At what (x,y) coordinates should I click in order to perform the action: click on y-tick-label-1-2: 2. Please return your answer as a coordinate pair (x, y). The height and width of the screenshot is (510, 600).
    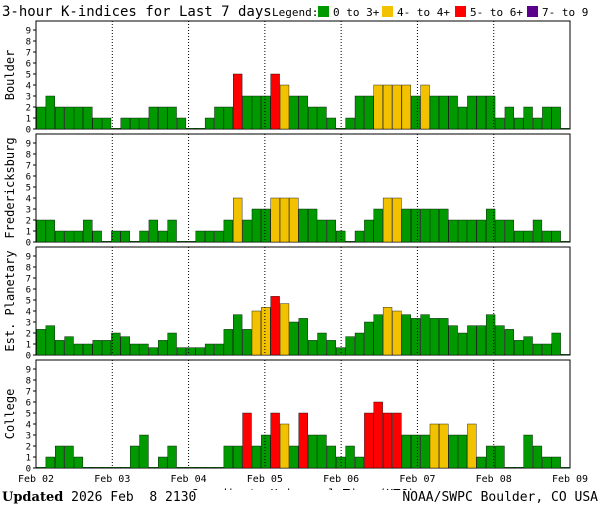
    Looking at the image, I should click on (28, 222).